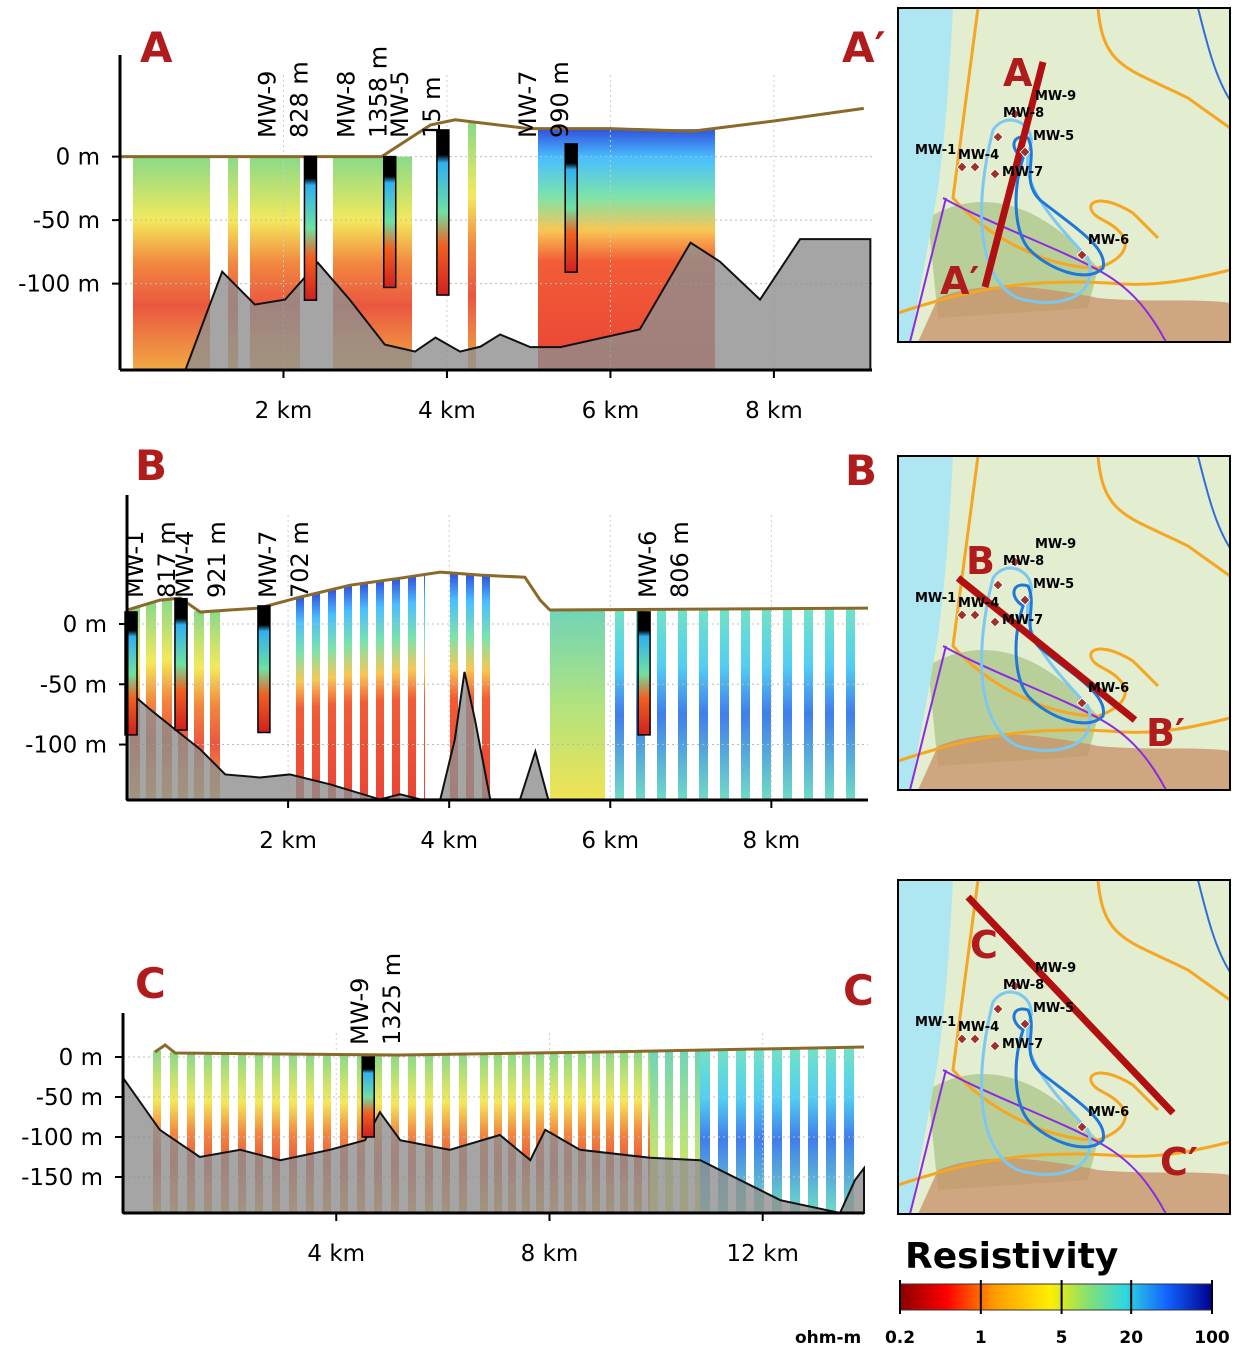 The height and width of the screenshot is (1353, 1239). I want to click on x-tick-label: 8 km, so click(550, 1254).